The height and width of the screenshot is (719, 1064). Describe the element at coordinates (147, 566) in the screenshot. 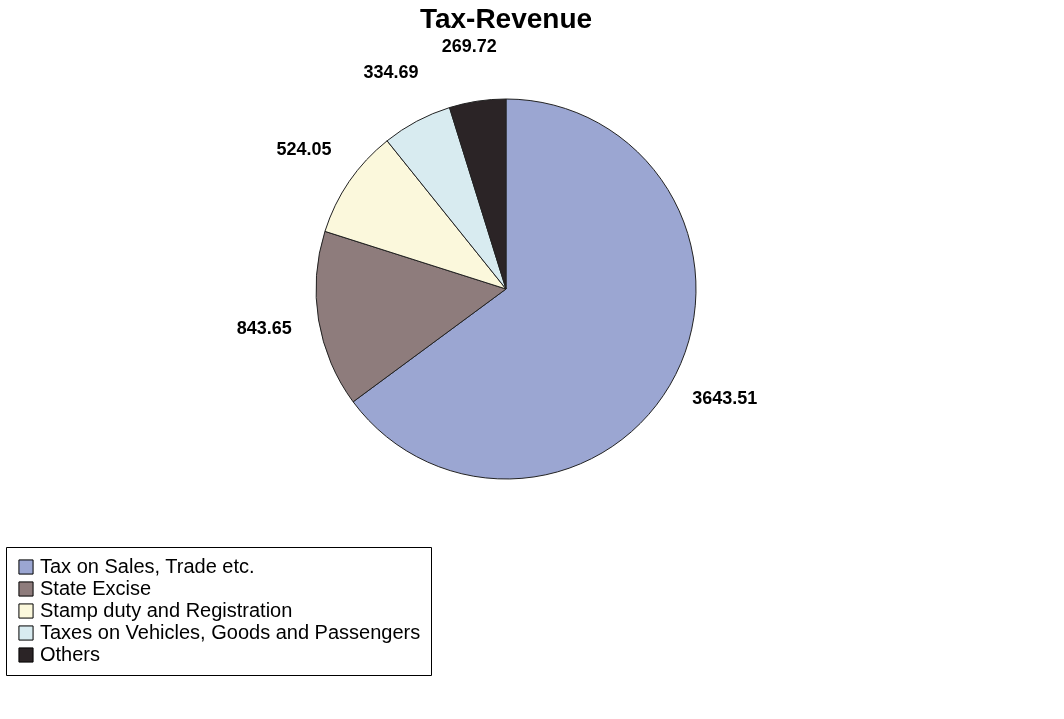

I see `legend-label: Tax on Sales, Trade etc.` at that location.